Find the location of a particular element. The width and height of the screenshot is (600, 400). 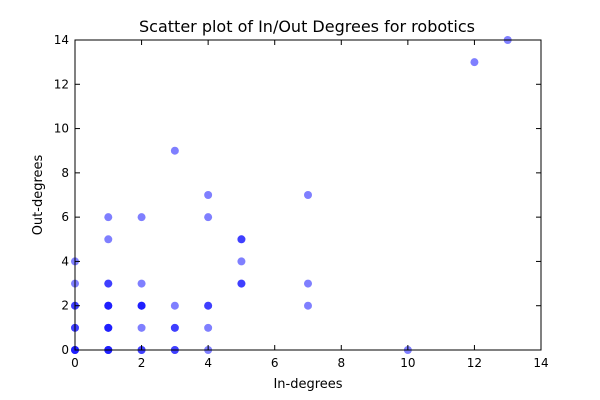

y-tick-label: 4 is located at coordinates (65, 261).